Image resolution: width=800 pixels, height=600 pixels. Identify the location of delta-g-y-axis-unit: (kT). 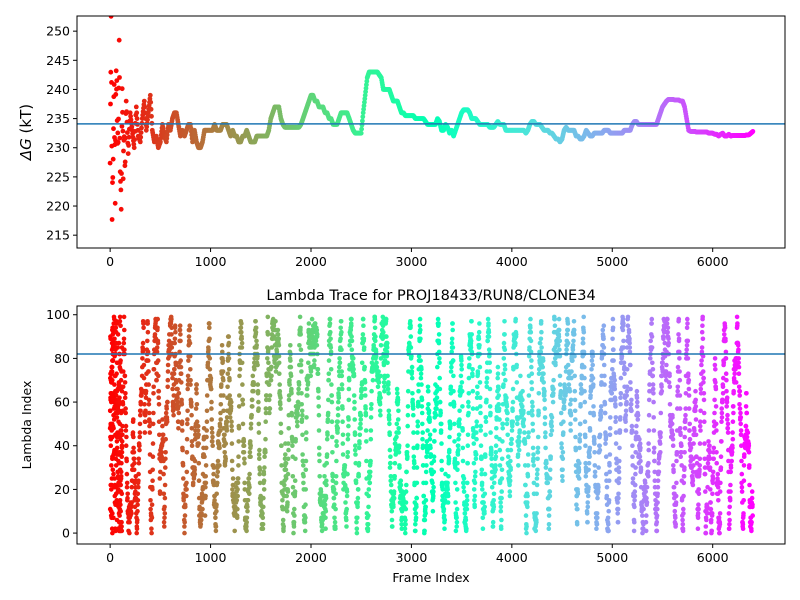
(26, 121).